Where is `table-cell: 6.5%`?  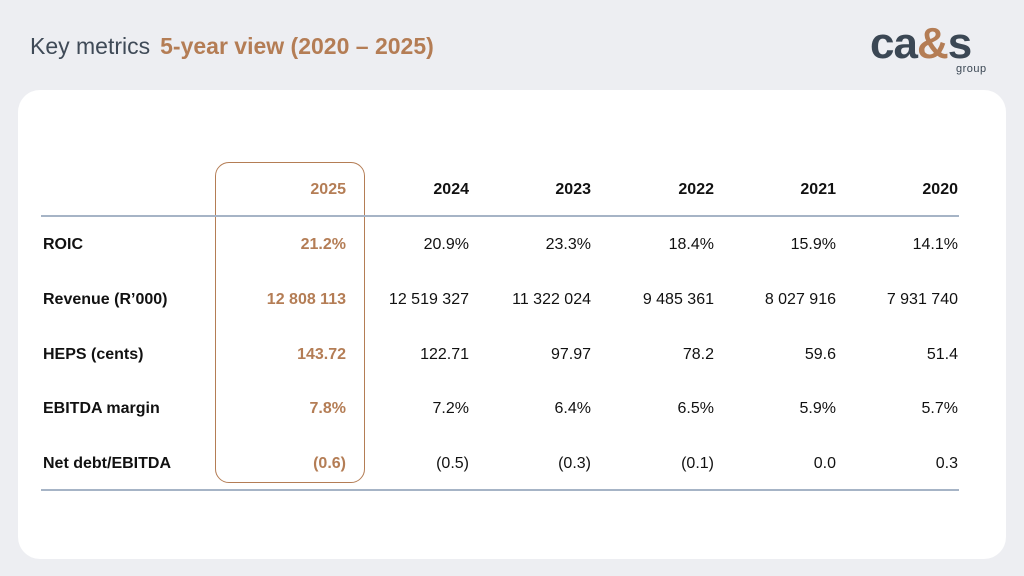
table-cell: 6.5% is located at coordinates (695, 408).